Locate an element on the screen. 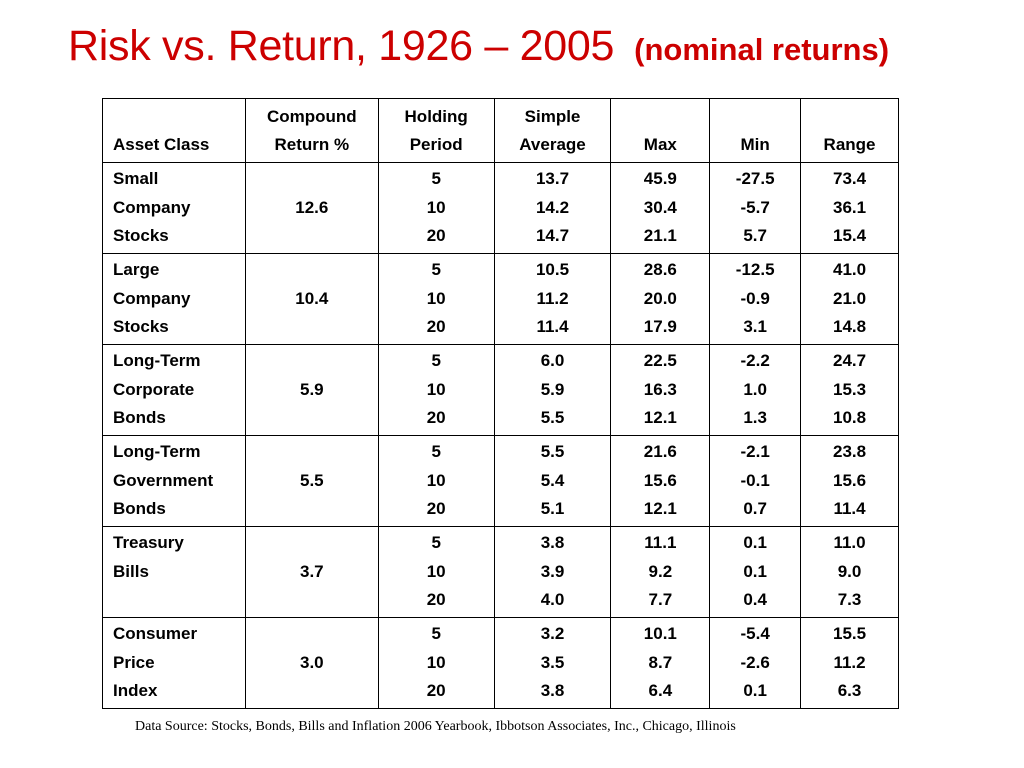 This screenshot has height=768, width=1024. header-simple-average: Simple Average is located at coordinates (552, 130).